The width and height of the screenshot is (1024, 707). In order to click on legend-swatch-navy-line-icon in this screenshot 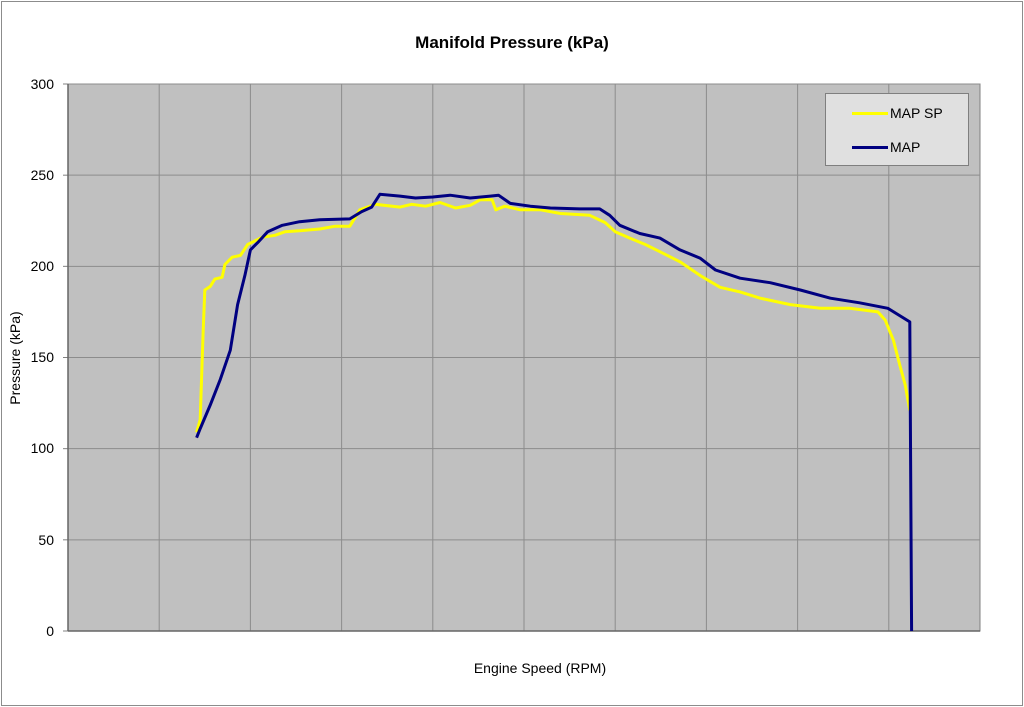, I will do `click(870, 147)`.